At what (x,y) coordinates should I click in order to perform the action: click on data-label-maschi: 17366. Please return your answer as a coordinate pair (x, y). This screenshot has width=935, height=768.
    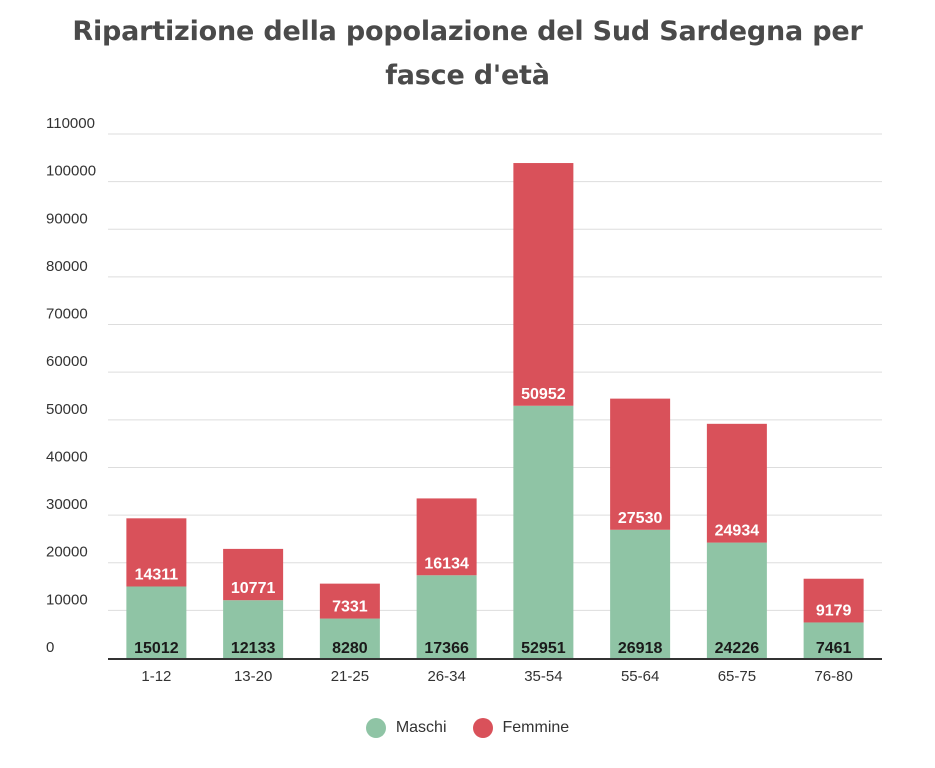
    Looking at the image, I should click on (446, 648).